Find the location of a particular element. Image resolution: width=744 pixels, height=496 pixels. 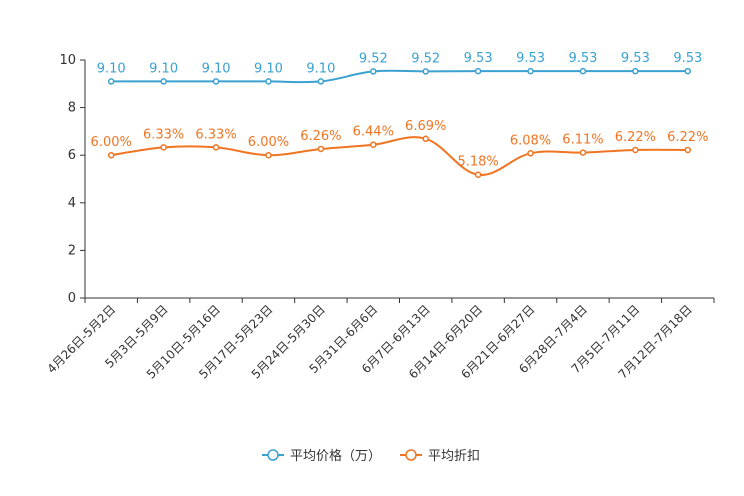

data-label: 6.44% is located at coordinates (373, 132).